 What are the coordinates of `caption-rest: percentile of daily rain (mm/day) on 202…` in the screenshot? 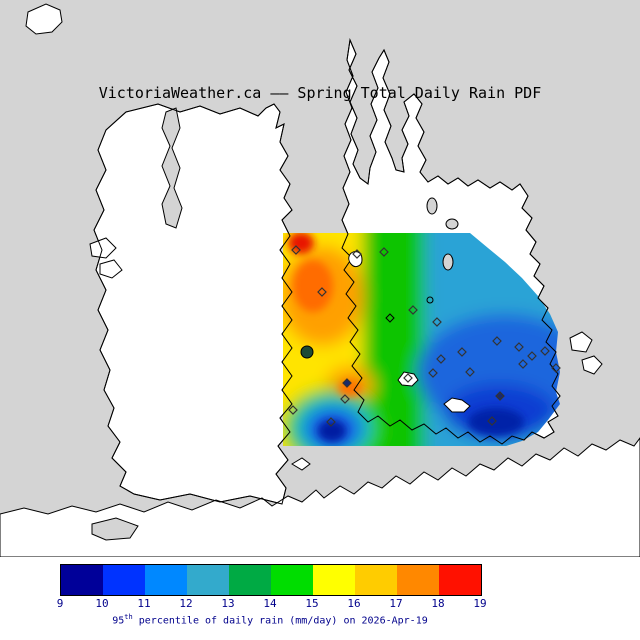 It's located at (280, 621).